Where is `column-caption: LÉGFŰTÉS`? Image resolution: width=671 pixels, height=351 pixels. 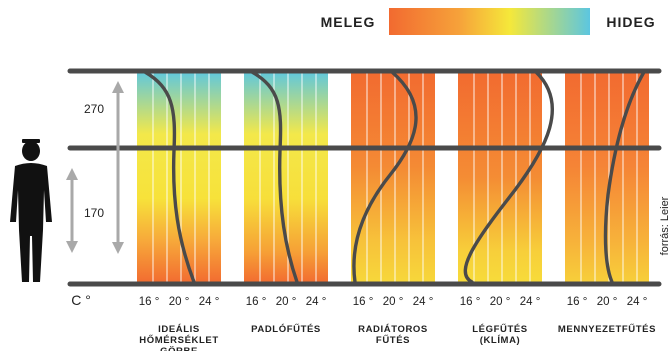 column-caption: LÉGFŰTÉS is located at coordinates (499, 329).